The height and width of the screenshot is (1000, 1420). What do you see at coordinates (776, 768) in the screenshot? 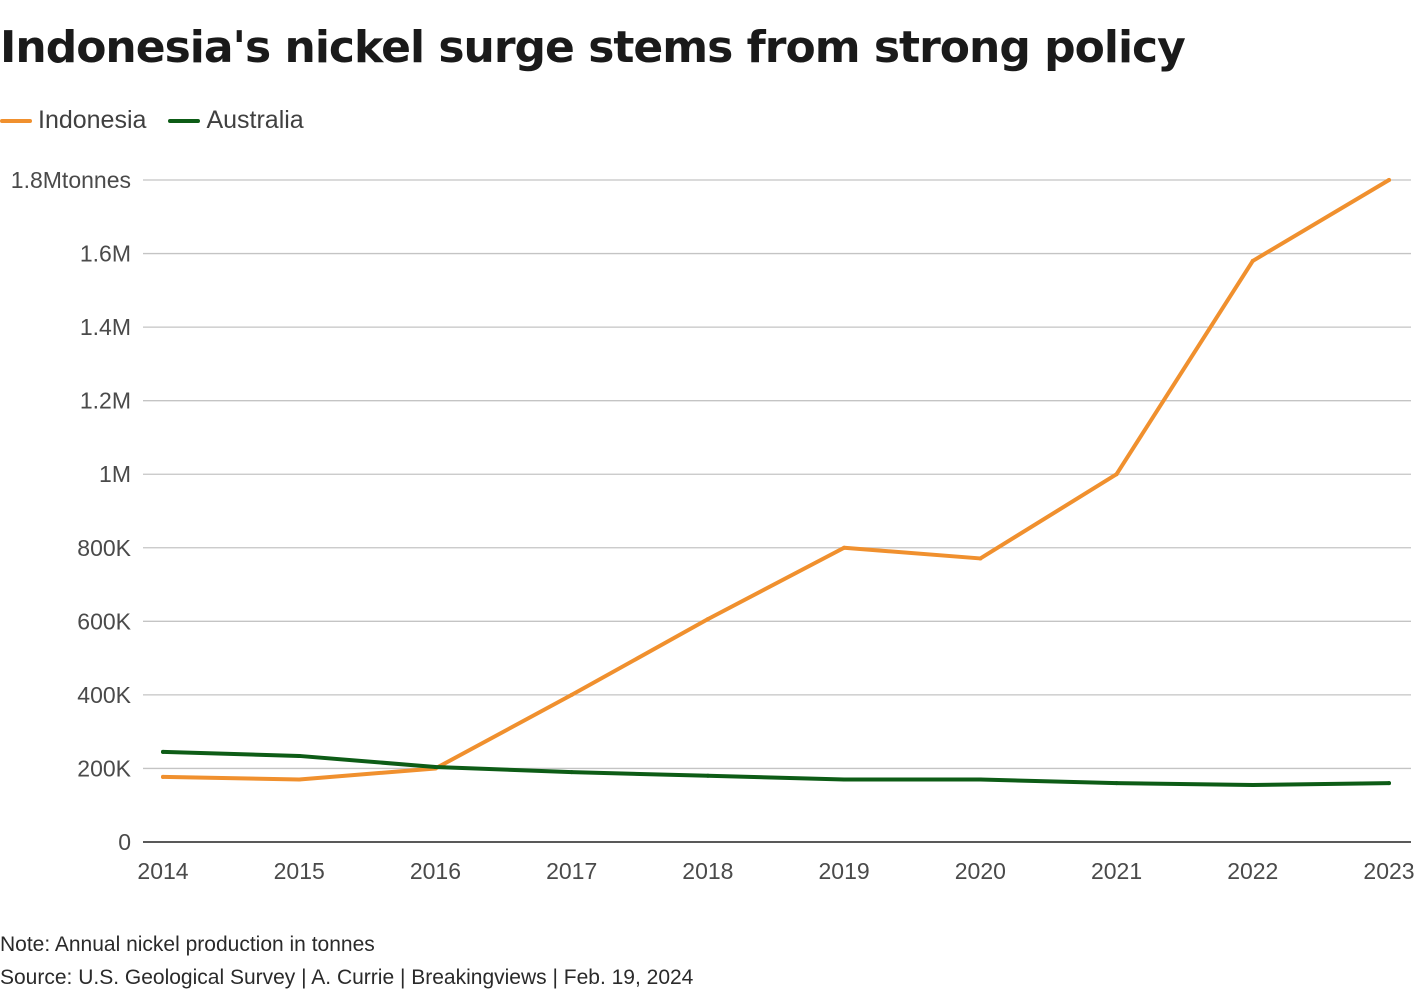
I see `series-line-australia` at bounding box center [776, 768].